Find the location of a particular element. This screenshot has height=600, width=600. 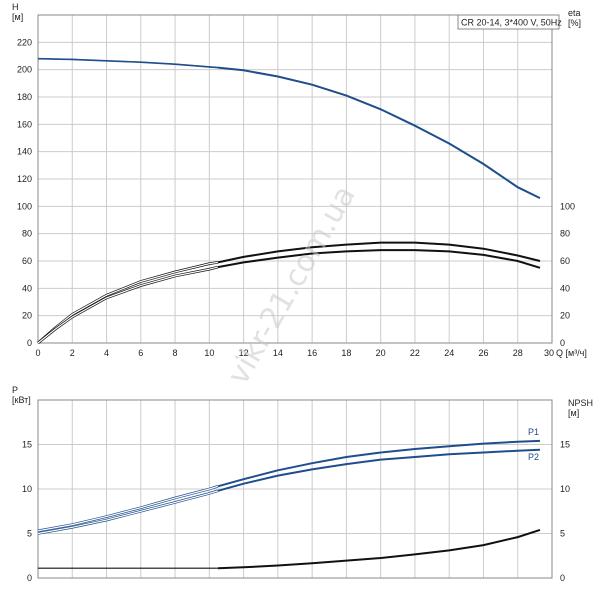

x-tick-label: 28 is located at coordinates (518, 353).